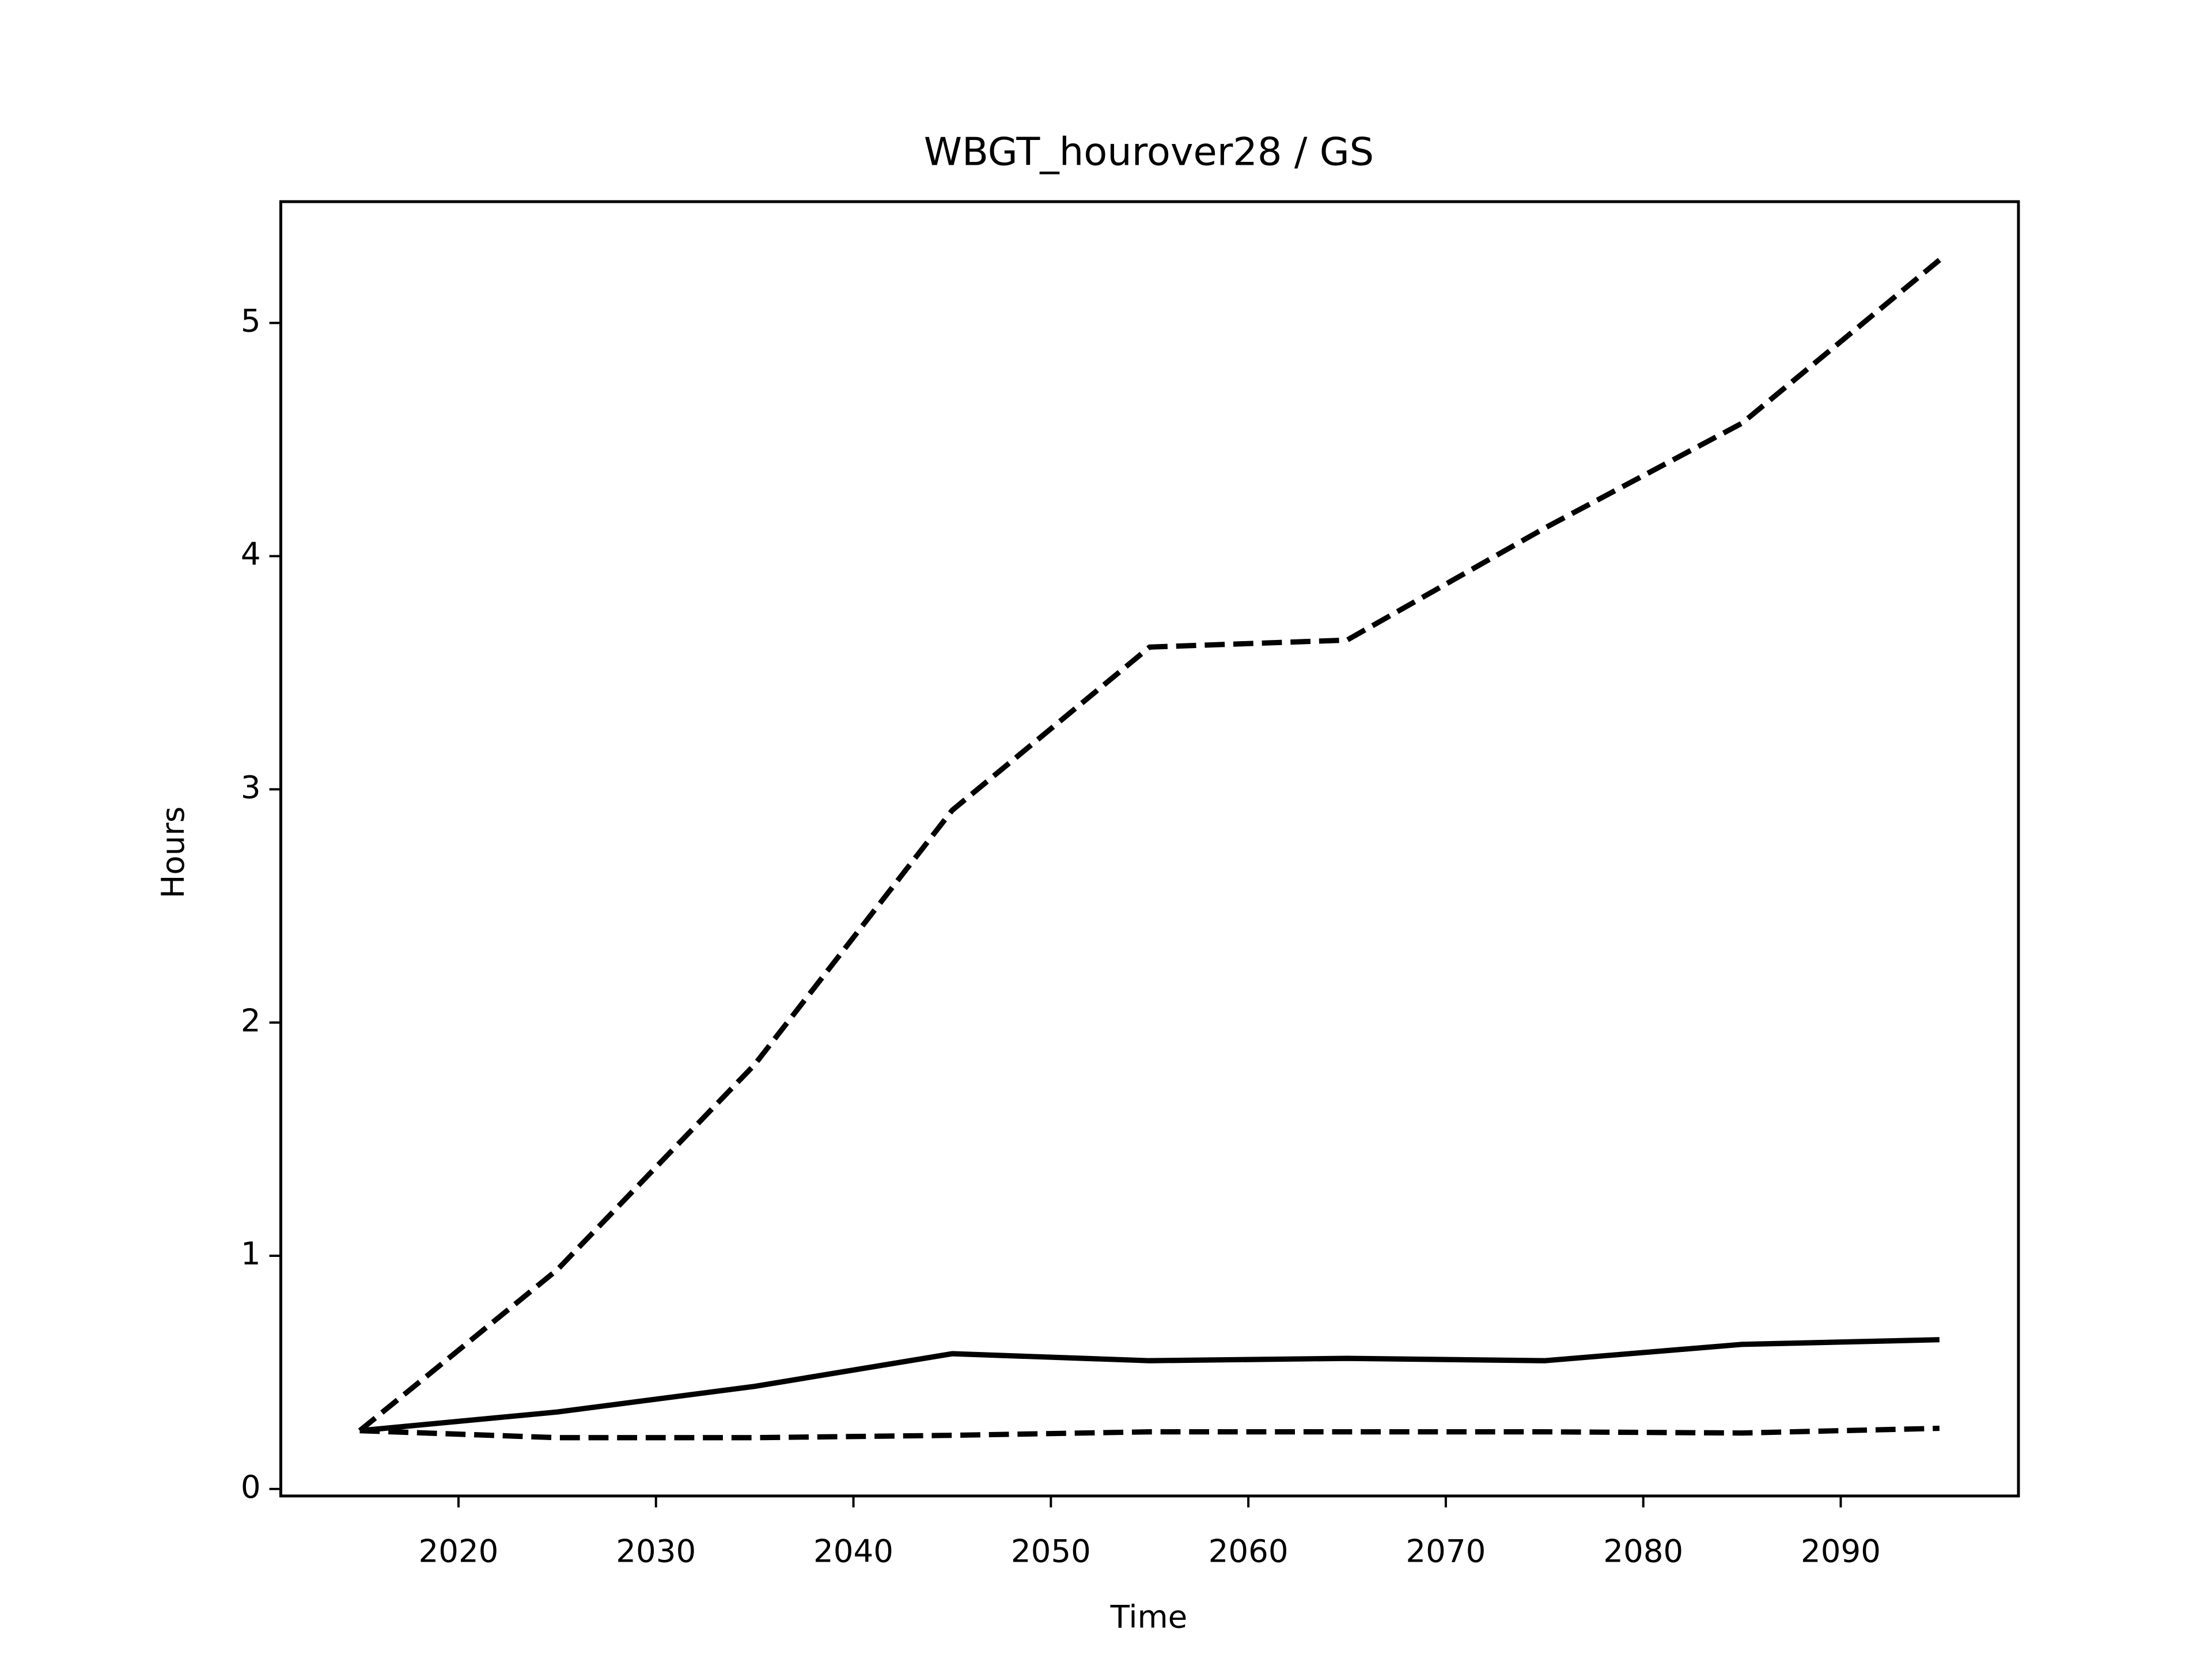 Image resolution: width=2212 pixels, height=1659 pixels. What do you see at coordinates (1149, 152) in the screenshot?
I see `chart-title: WBGT_hourover28 / GS` at bounding box center [1149, 152].